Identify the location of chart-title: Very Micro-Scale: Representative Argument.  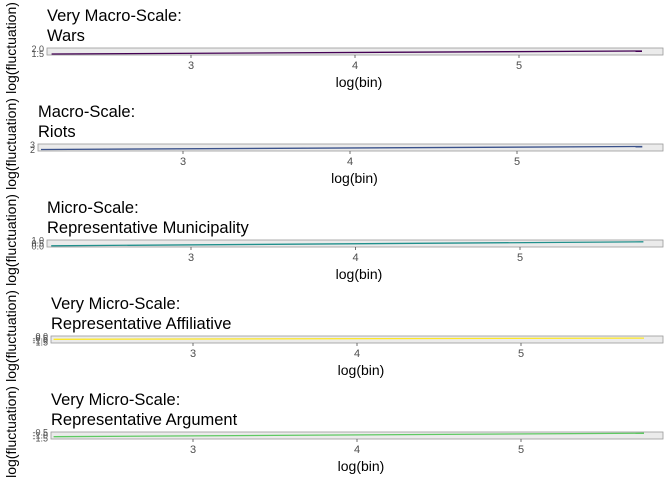
(144, 410).